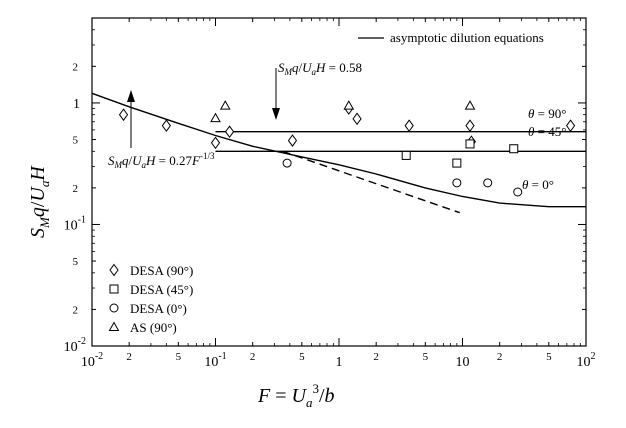 The height and width of the screenshot is (428, 626). I want to click on y-tick-label: 1, so click(76, 104).